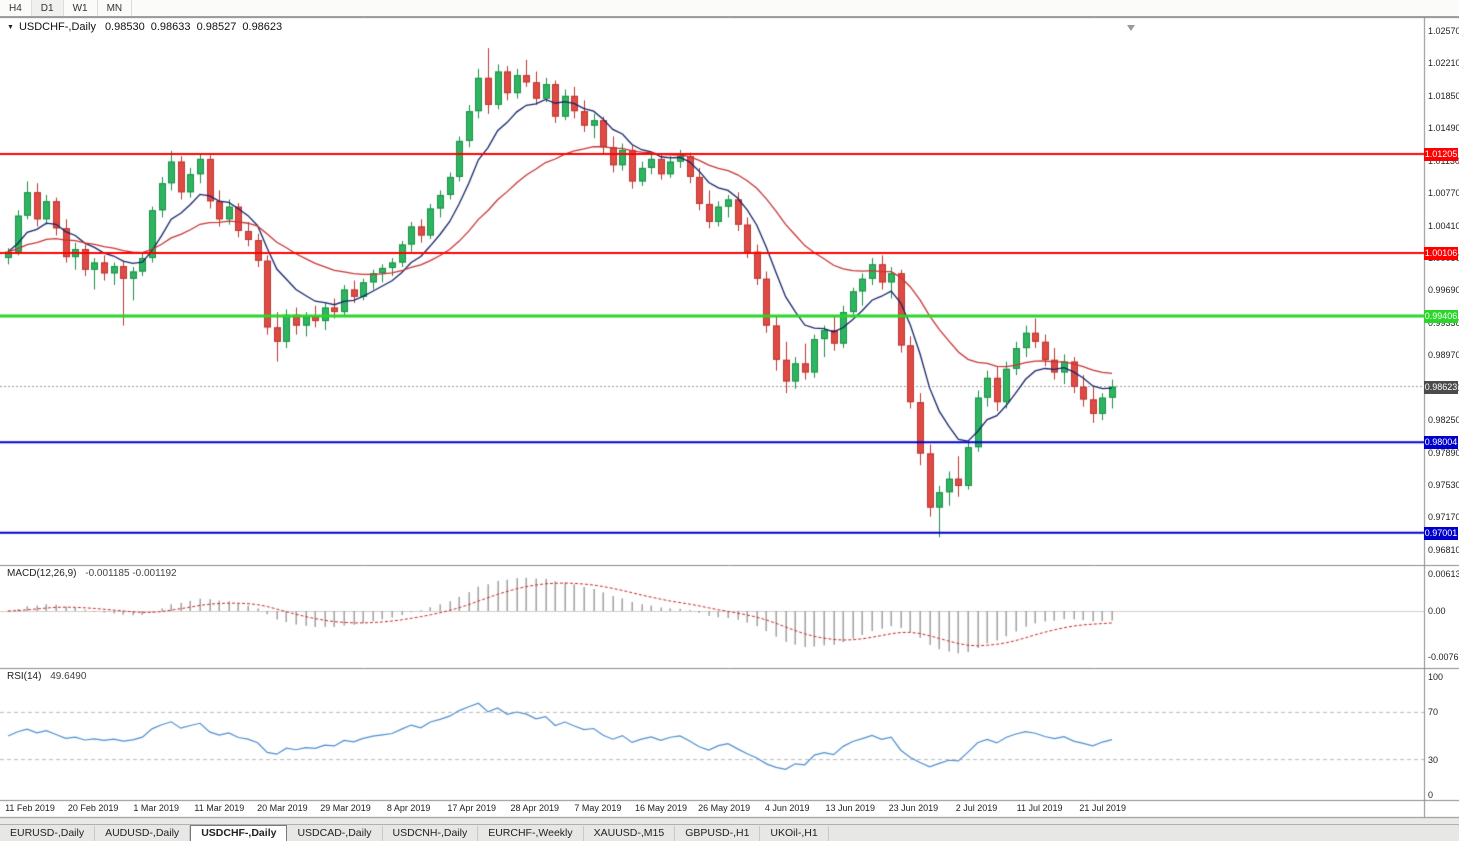 The width and height of the screenshot is (1459, 841). What do you see at coordinates (131, 573) in the screenshot?
I see `macd-values: -0.001185 -0.001192` at bounding box center [131, 573].